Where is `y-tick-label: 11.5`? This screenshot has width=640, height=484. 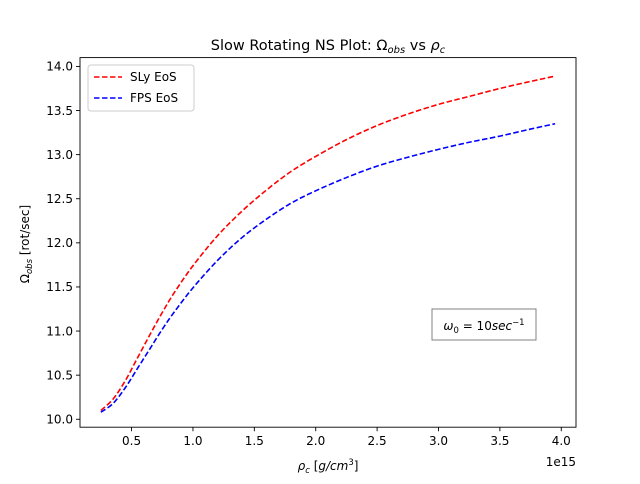
y-tick-label: 11.5 is located at coordinates (59, 287).